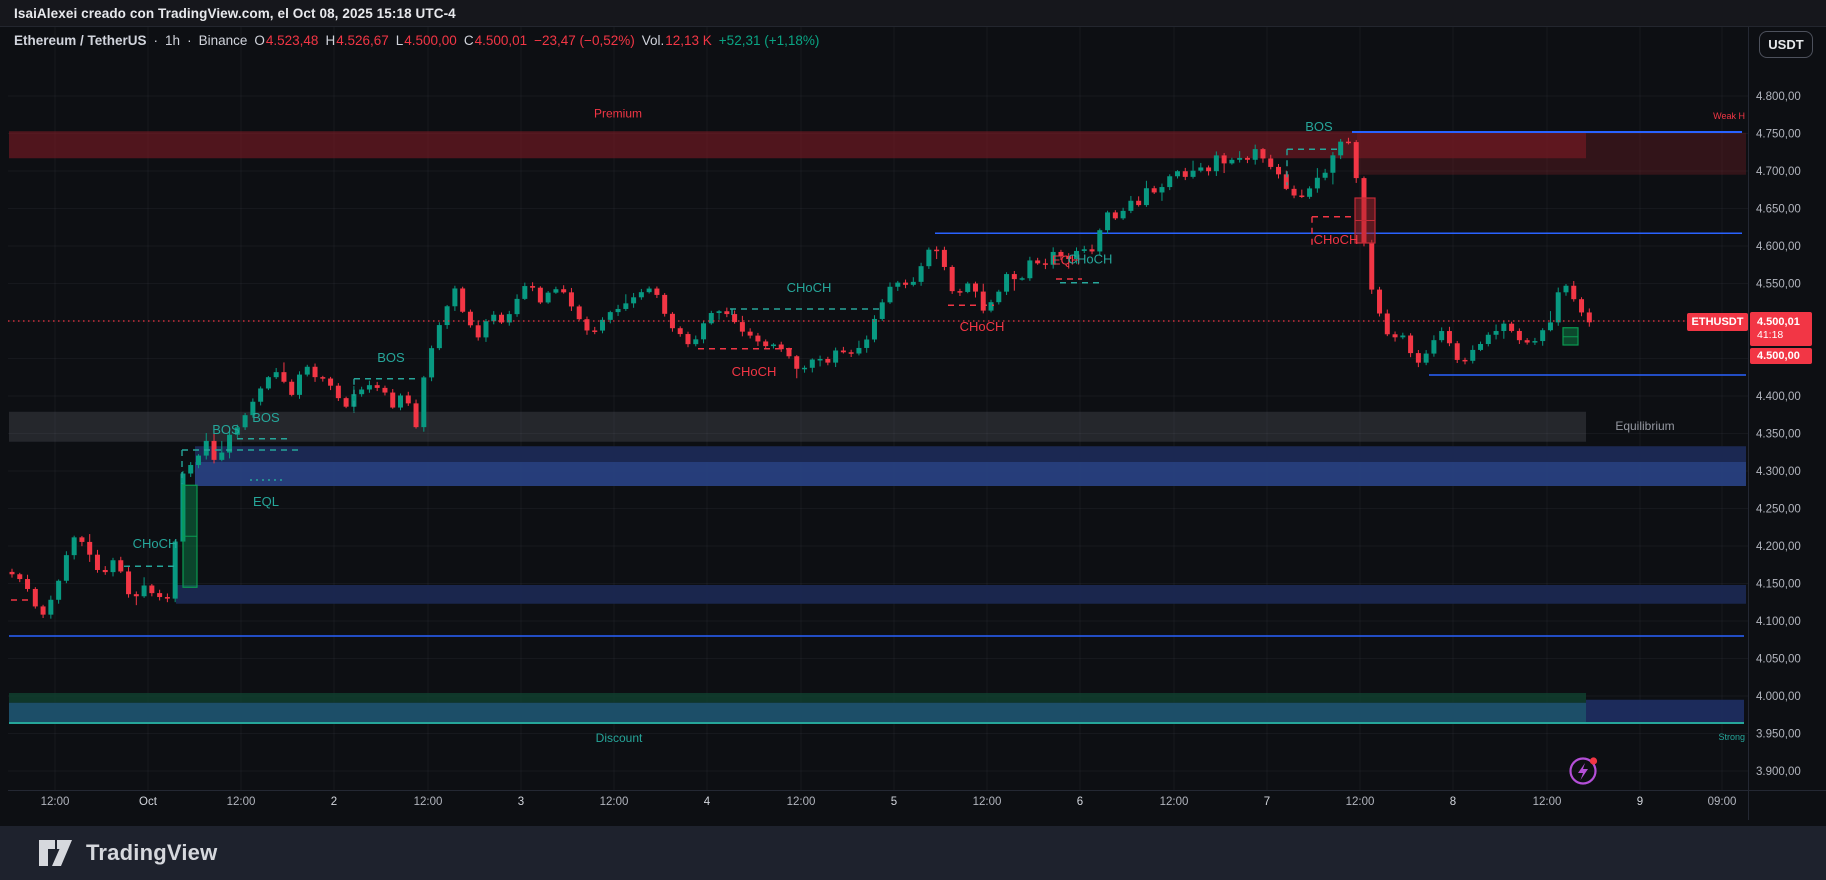 The image size is (1826, 880). Describe the element at coordinates (80, 40) in the screenshot. I see `symbol-name: Ethereum / TetherUS` at that location.